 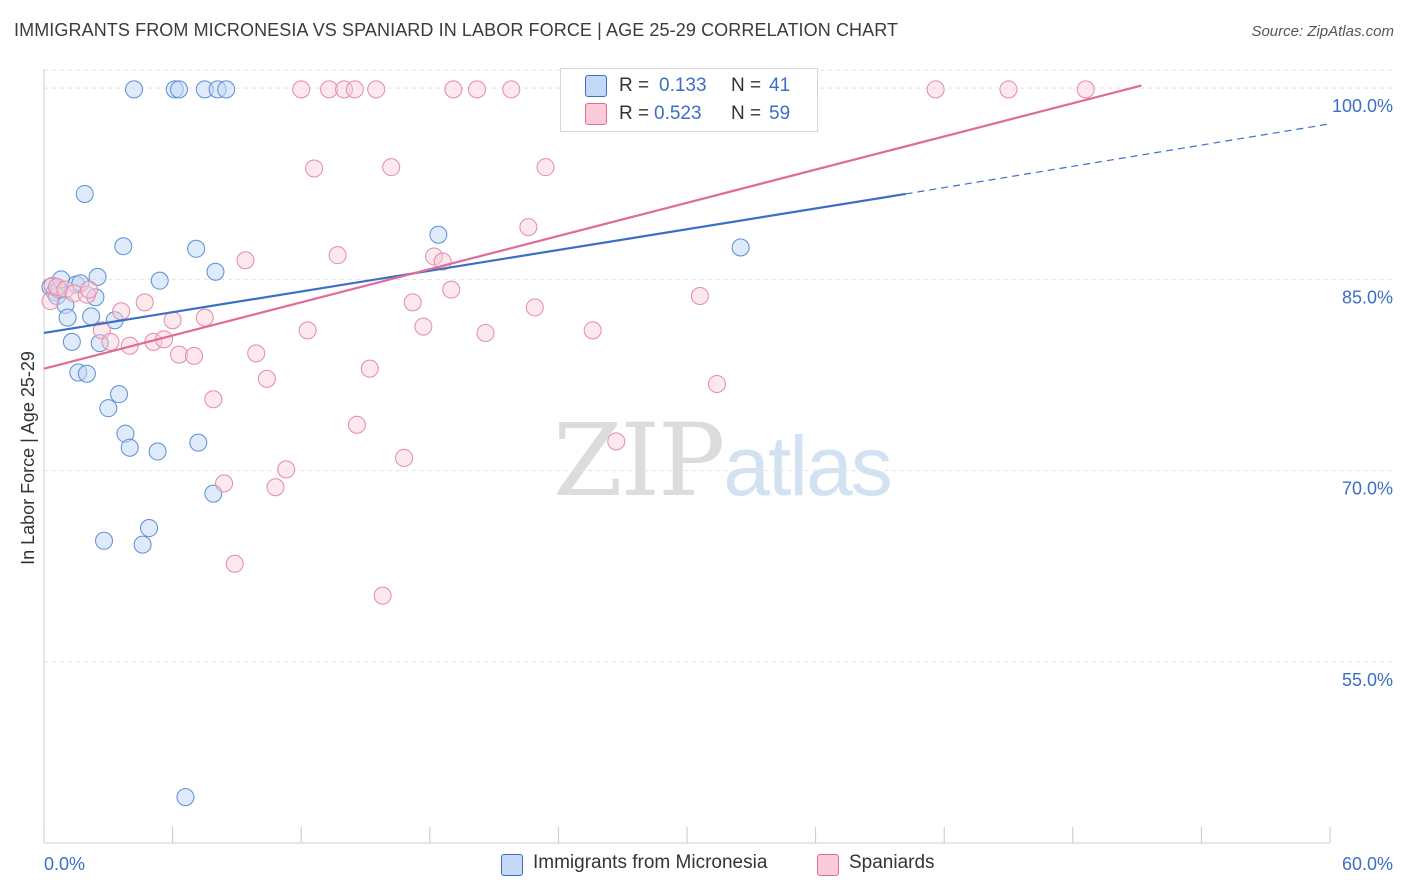 What do you see at coordinates (1118, 159) in the screenshot?
I see `micronesia-trendline-extension` at bounding box center [1118, 159].